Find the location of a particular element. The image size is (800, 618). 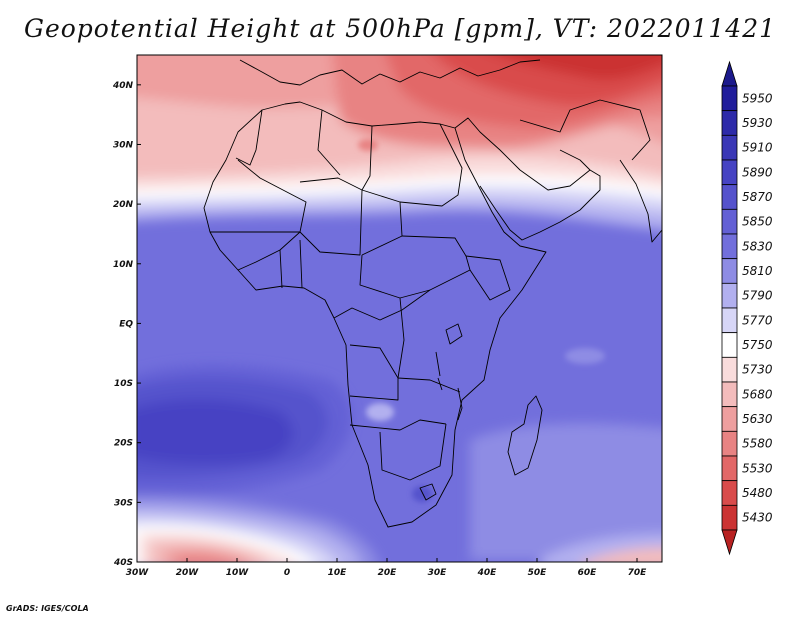

lake-malawi is located at coordinates (460, 404).